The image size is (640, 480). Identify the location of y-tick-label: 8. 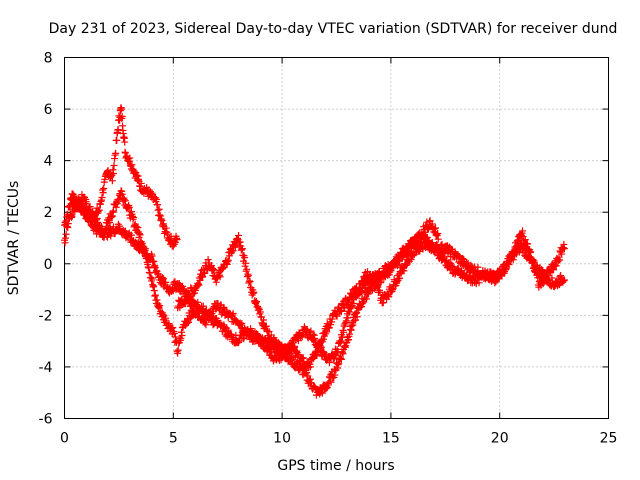
(48, 59).